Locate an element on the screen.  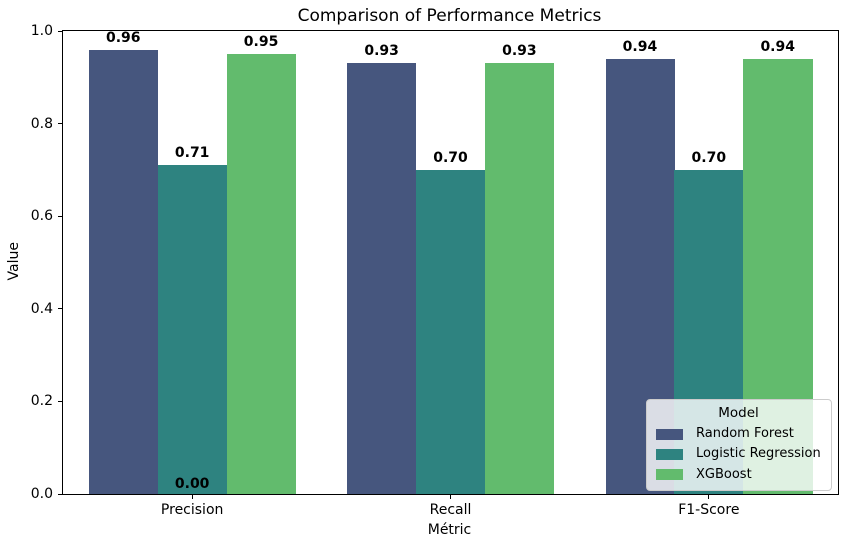
legend-row: Random Forest is located at coordinates (738, 433).